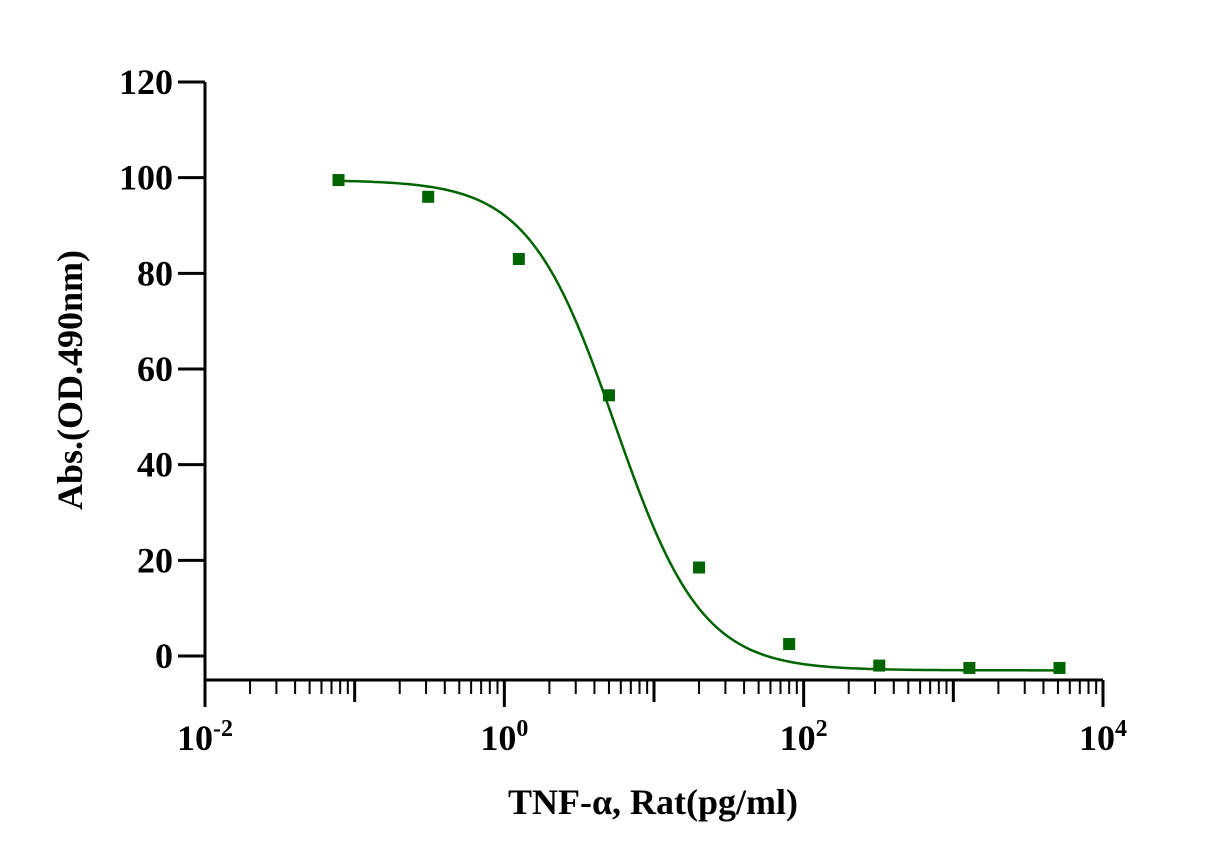 This screenshot has width=1229, height=867. Describe the element at coordinates (205, 737) in the screenshot. I see `x-tick-label: 10⁻²` at that location.